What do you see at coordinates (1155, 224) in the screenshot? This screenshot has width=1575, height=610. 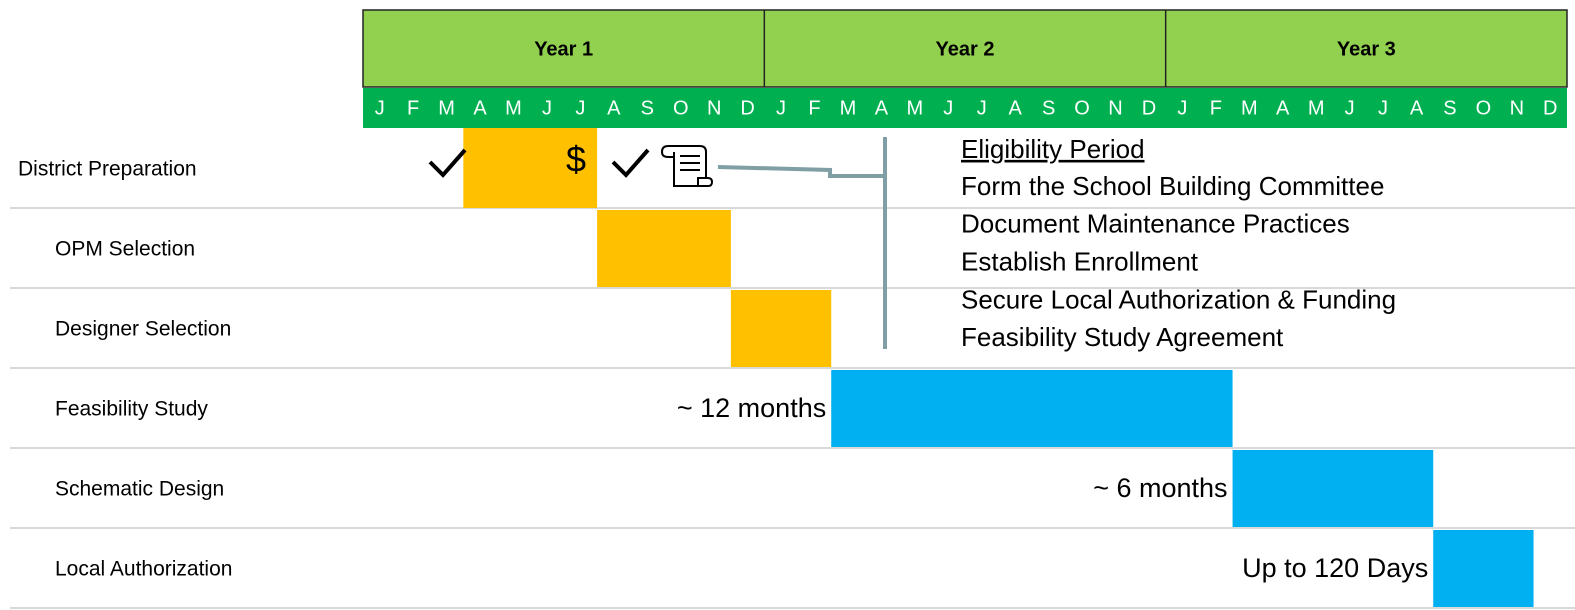 I see `notes-item: Document Maintenance Practices` at bounding box center [1155, 224].